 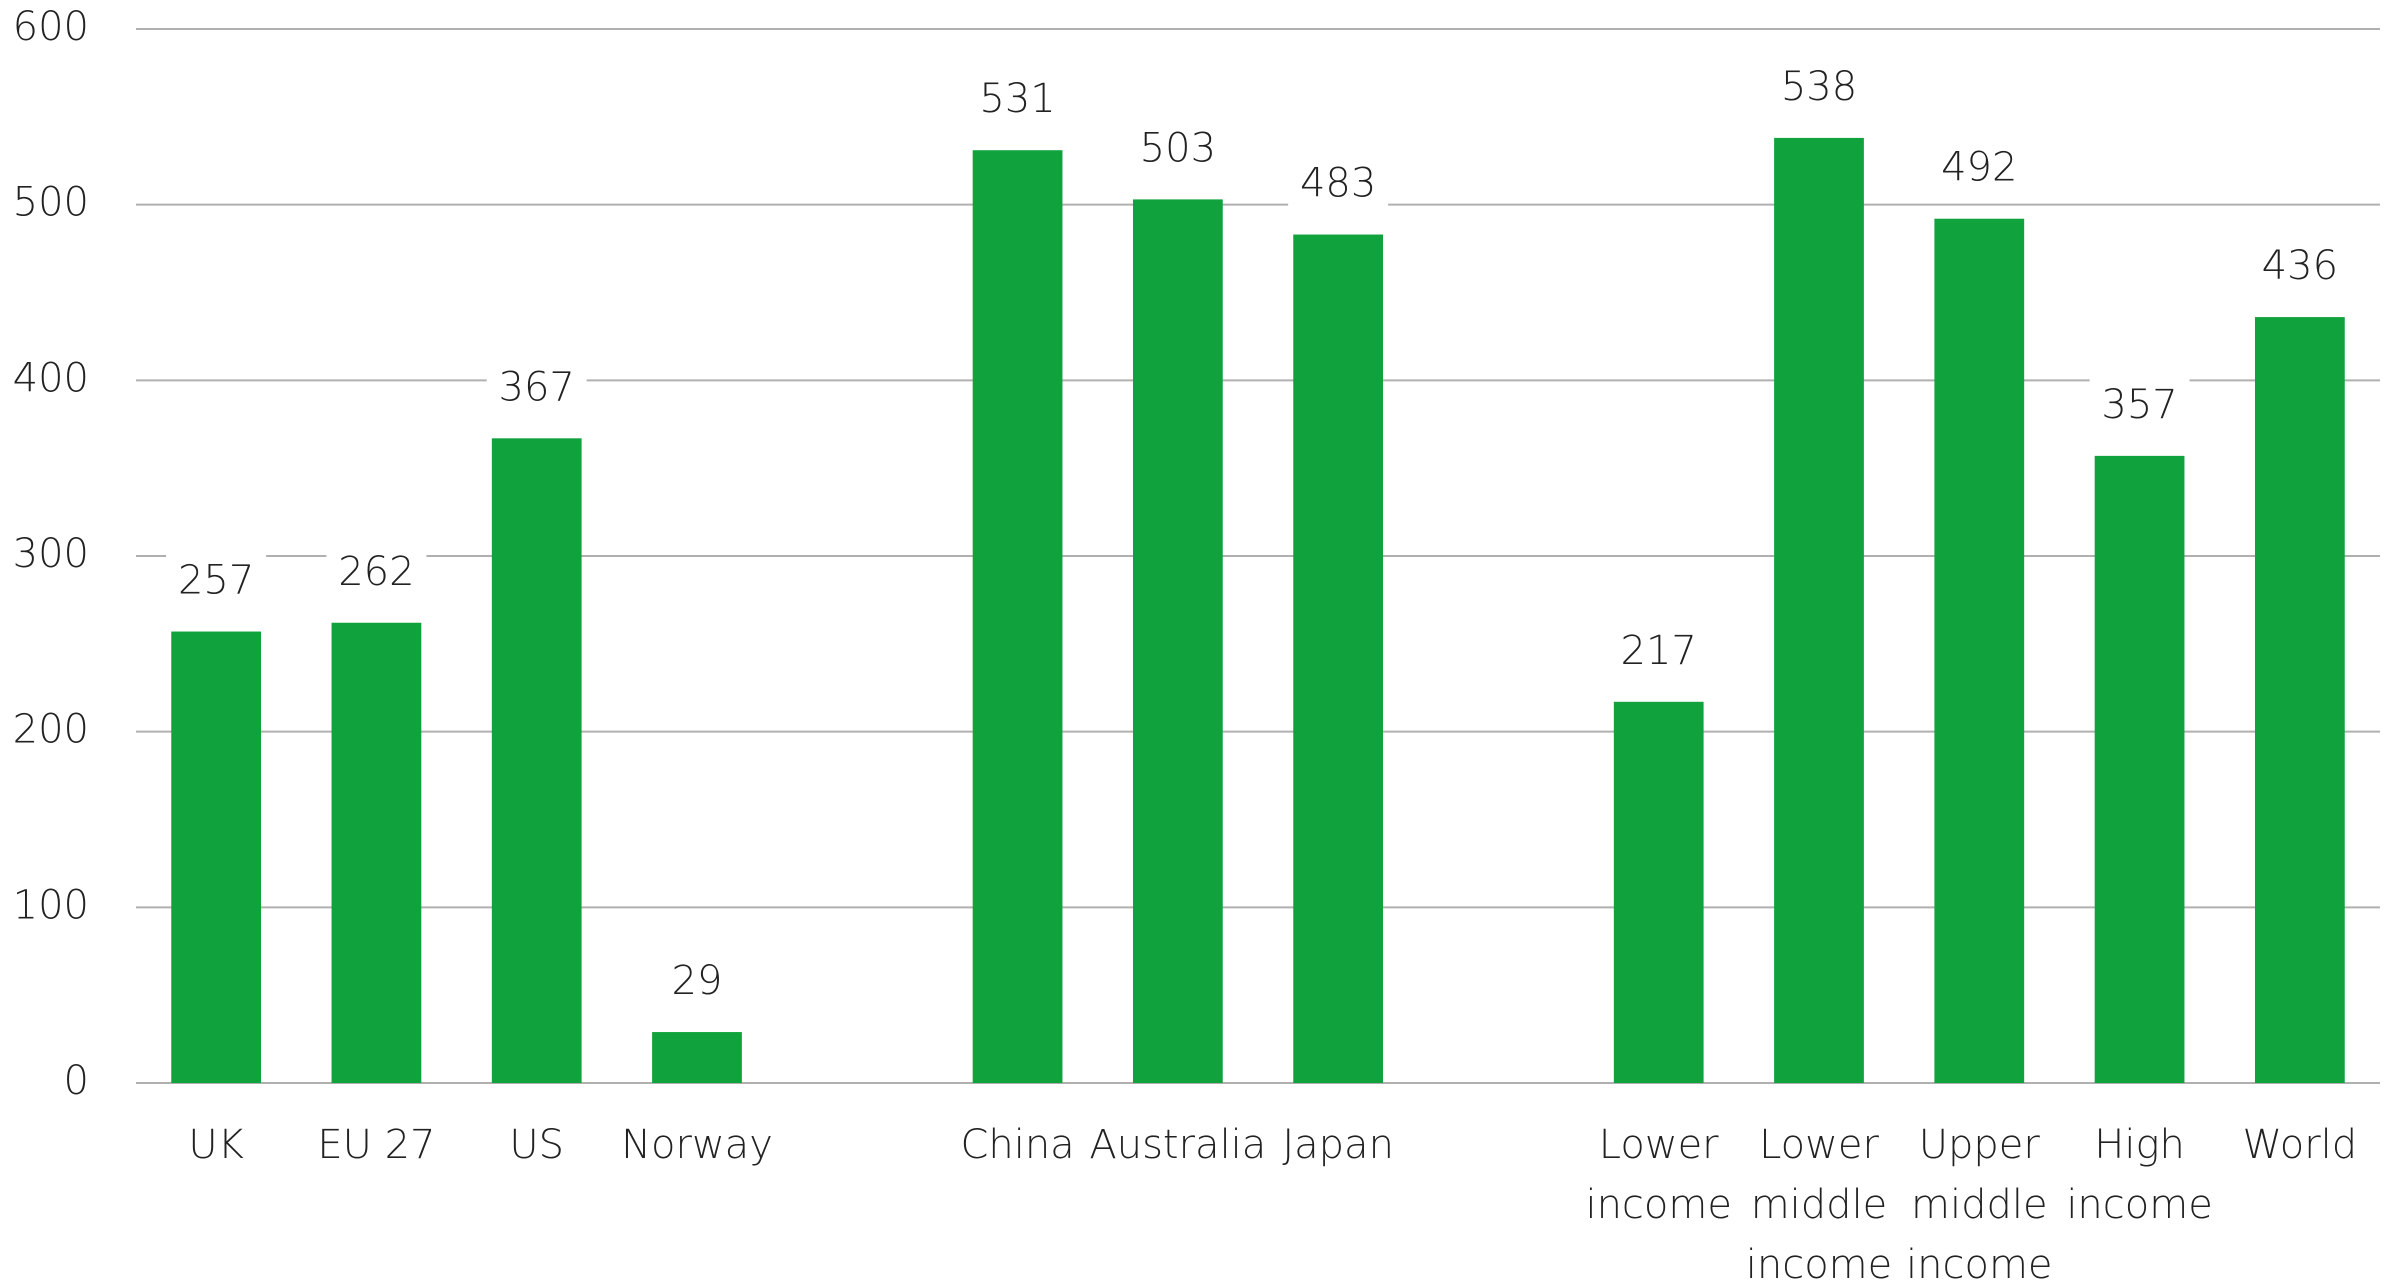 I want to click on x-tick-label: Lower middle income, so click(x=1819, y=1203).